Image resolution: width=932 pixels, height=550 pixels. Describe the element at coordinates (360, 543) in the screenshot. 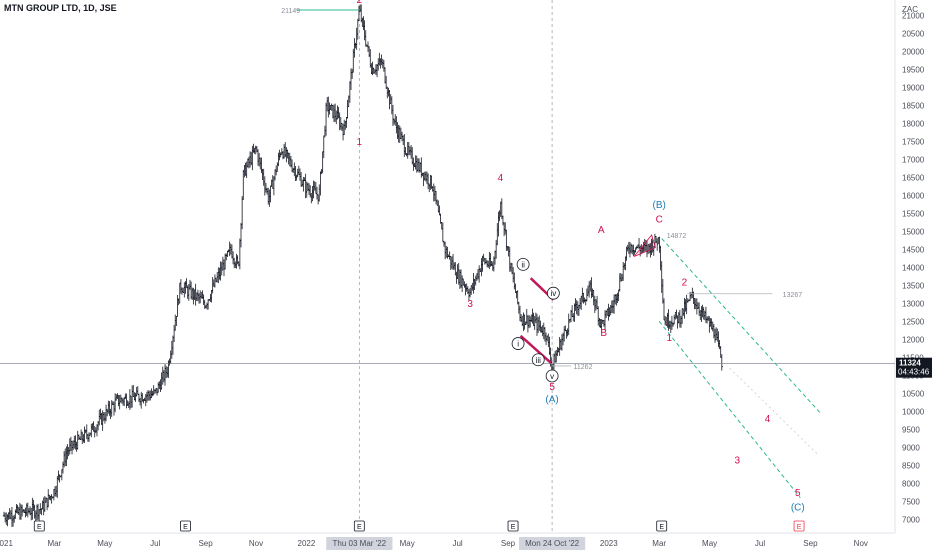

I see `x-tick-label: Thu 03 Mar '22` at that location.